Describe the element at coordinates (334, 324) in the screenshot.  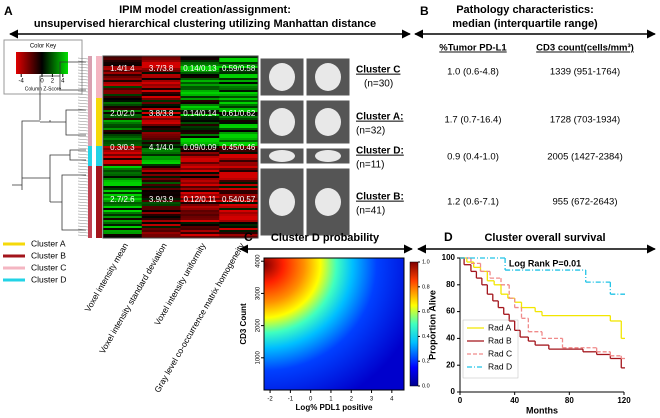
I see `plot-frame` at that location.